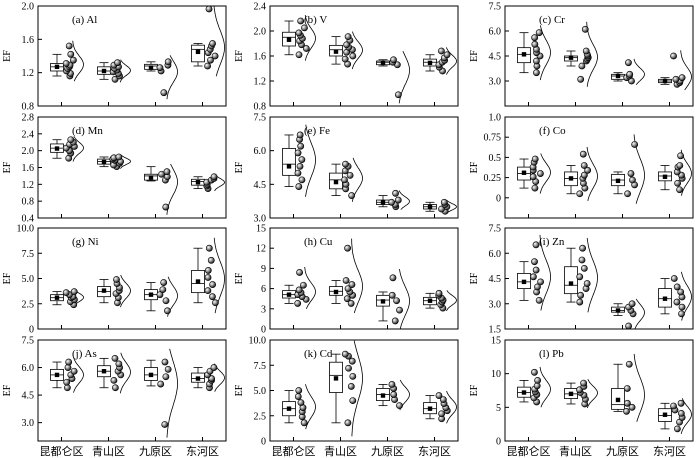 Image resolution: width=700 pixels, height=458 pixels. Describe the element at coordinates (289, 162) in the screenshot. I see `box` at that location.